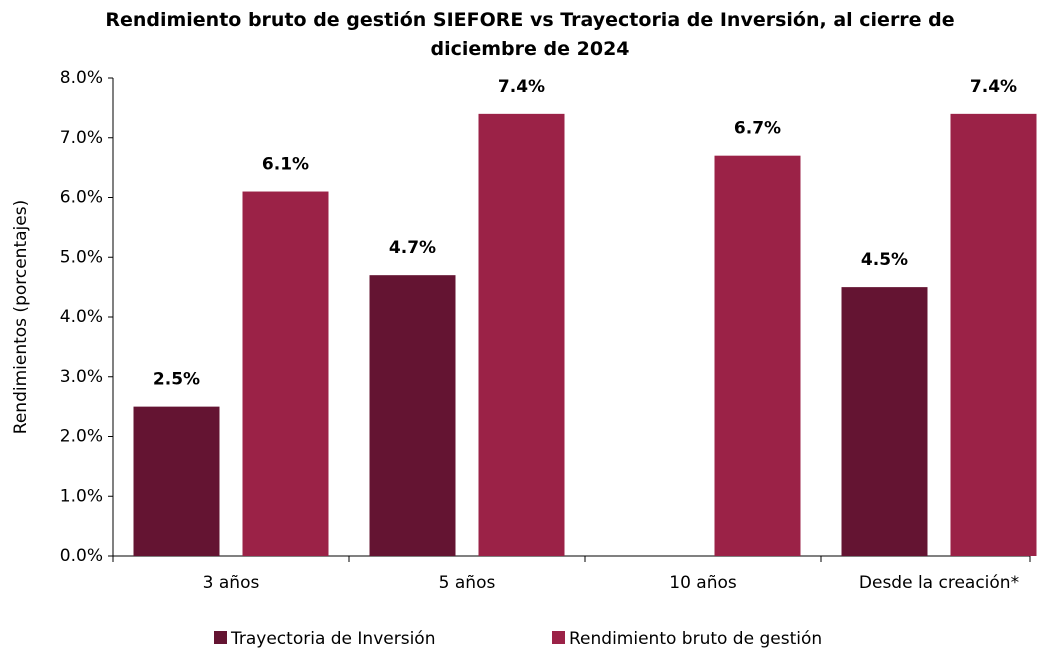 The width and height of the screenshot is (1044, 652). Describe the element at coordinates (81, 317) in the screenshot. I see `y-tick-label: 4.0%` at that location.